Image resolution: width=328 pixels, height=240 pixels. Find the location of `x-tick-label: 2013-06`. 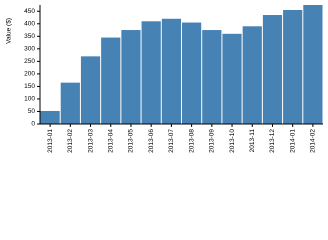

x-tick-label: 2013-06 is located at coordinates (151, 141).